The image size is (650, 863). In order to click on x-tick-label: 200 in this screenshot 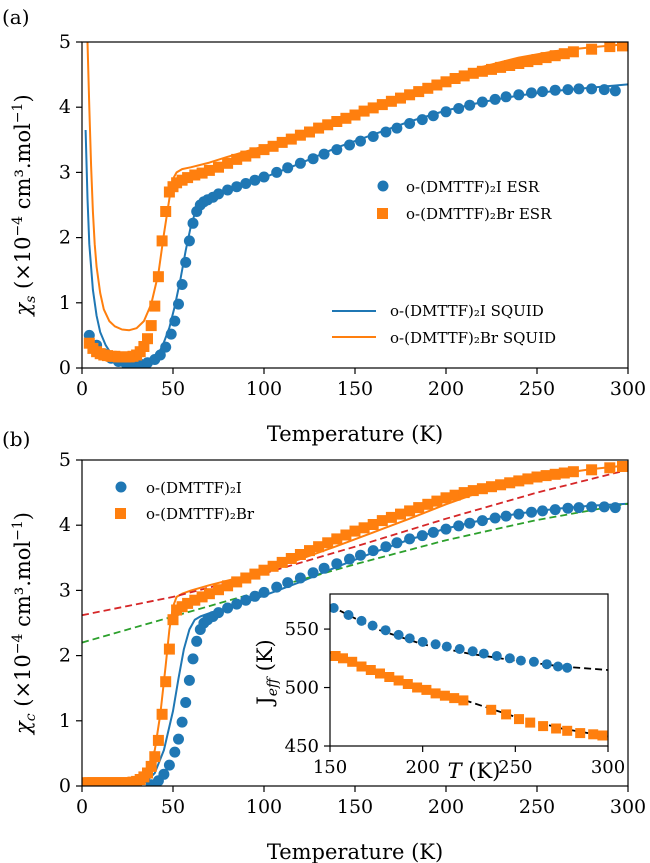, I will do `click(422, 767)`.